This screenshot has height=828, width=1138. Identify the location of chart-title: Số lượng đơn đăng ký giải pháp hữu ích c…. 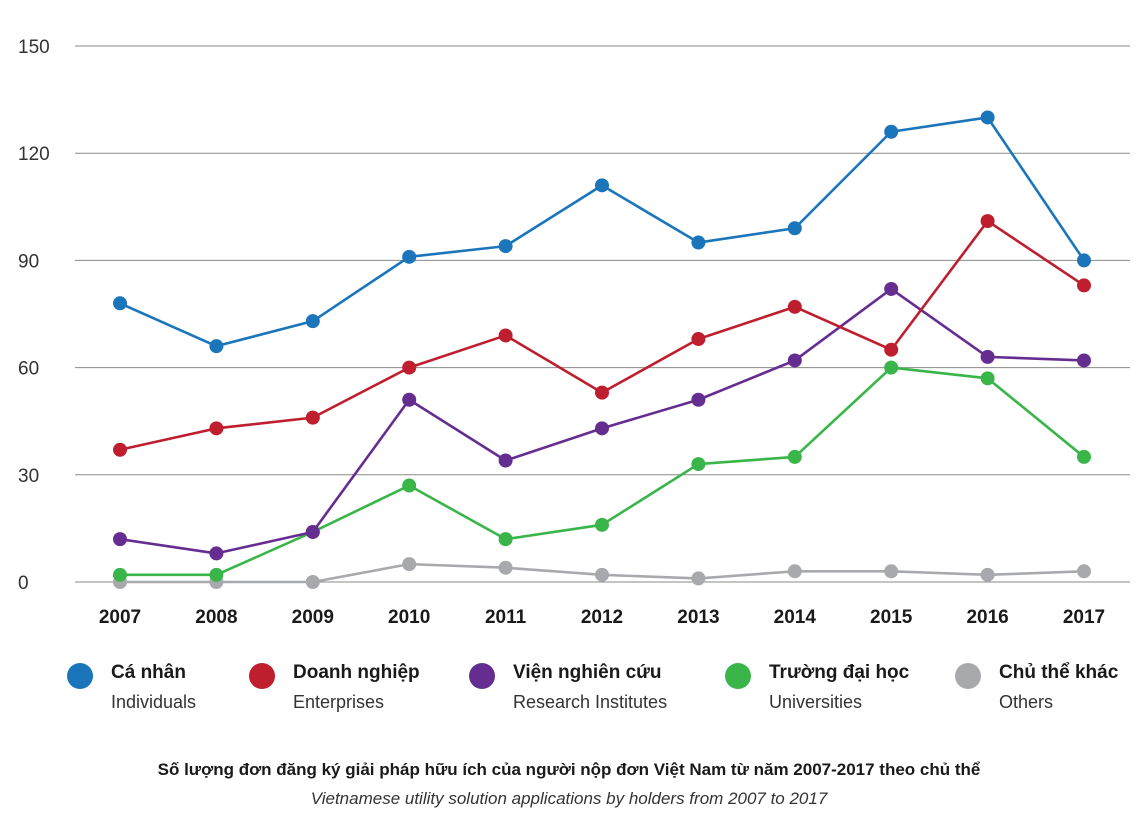
(569, 769).